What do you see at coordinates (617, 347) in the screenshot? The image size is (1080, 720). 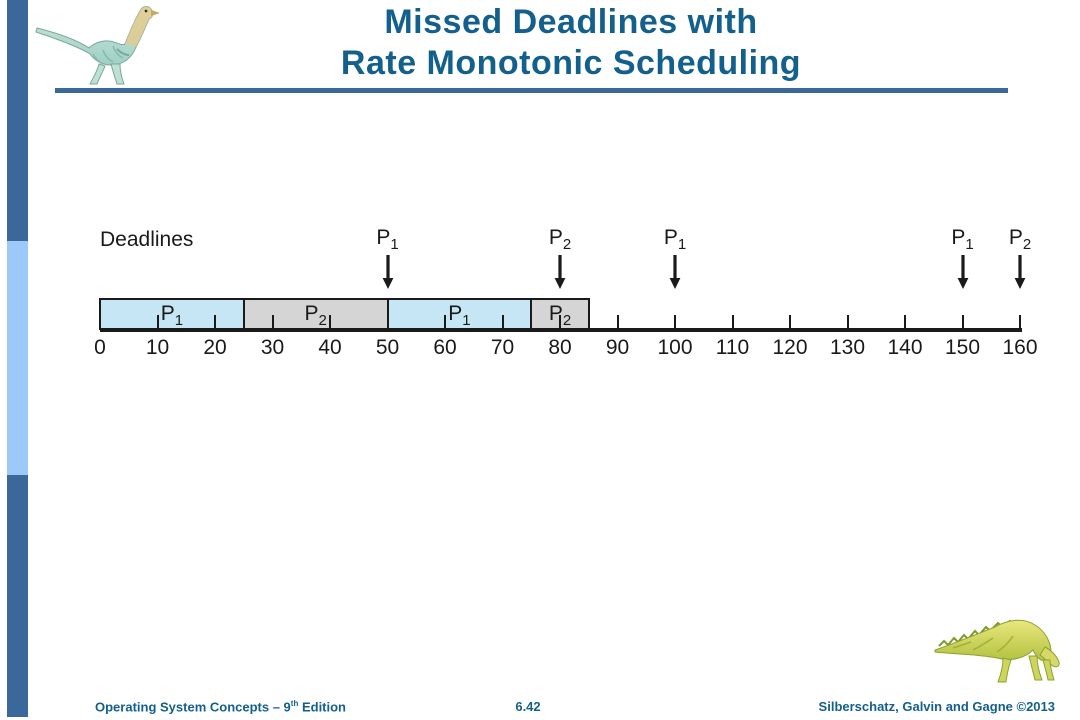 I see `axis-tick-label: 90` at bounding box center [617, 347].